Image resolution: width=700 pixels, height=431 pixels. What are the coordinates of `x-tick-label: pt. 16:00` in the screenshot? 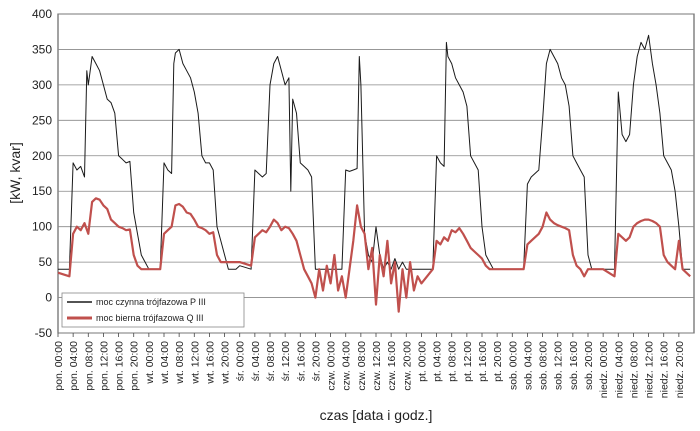 It's located at (483, 361).